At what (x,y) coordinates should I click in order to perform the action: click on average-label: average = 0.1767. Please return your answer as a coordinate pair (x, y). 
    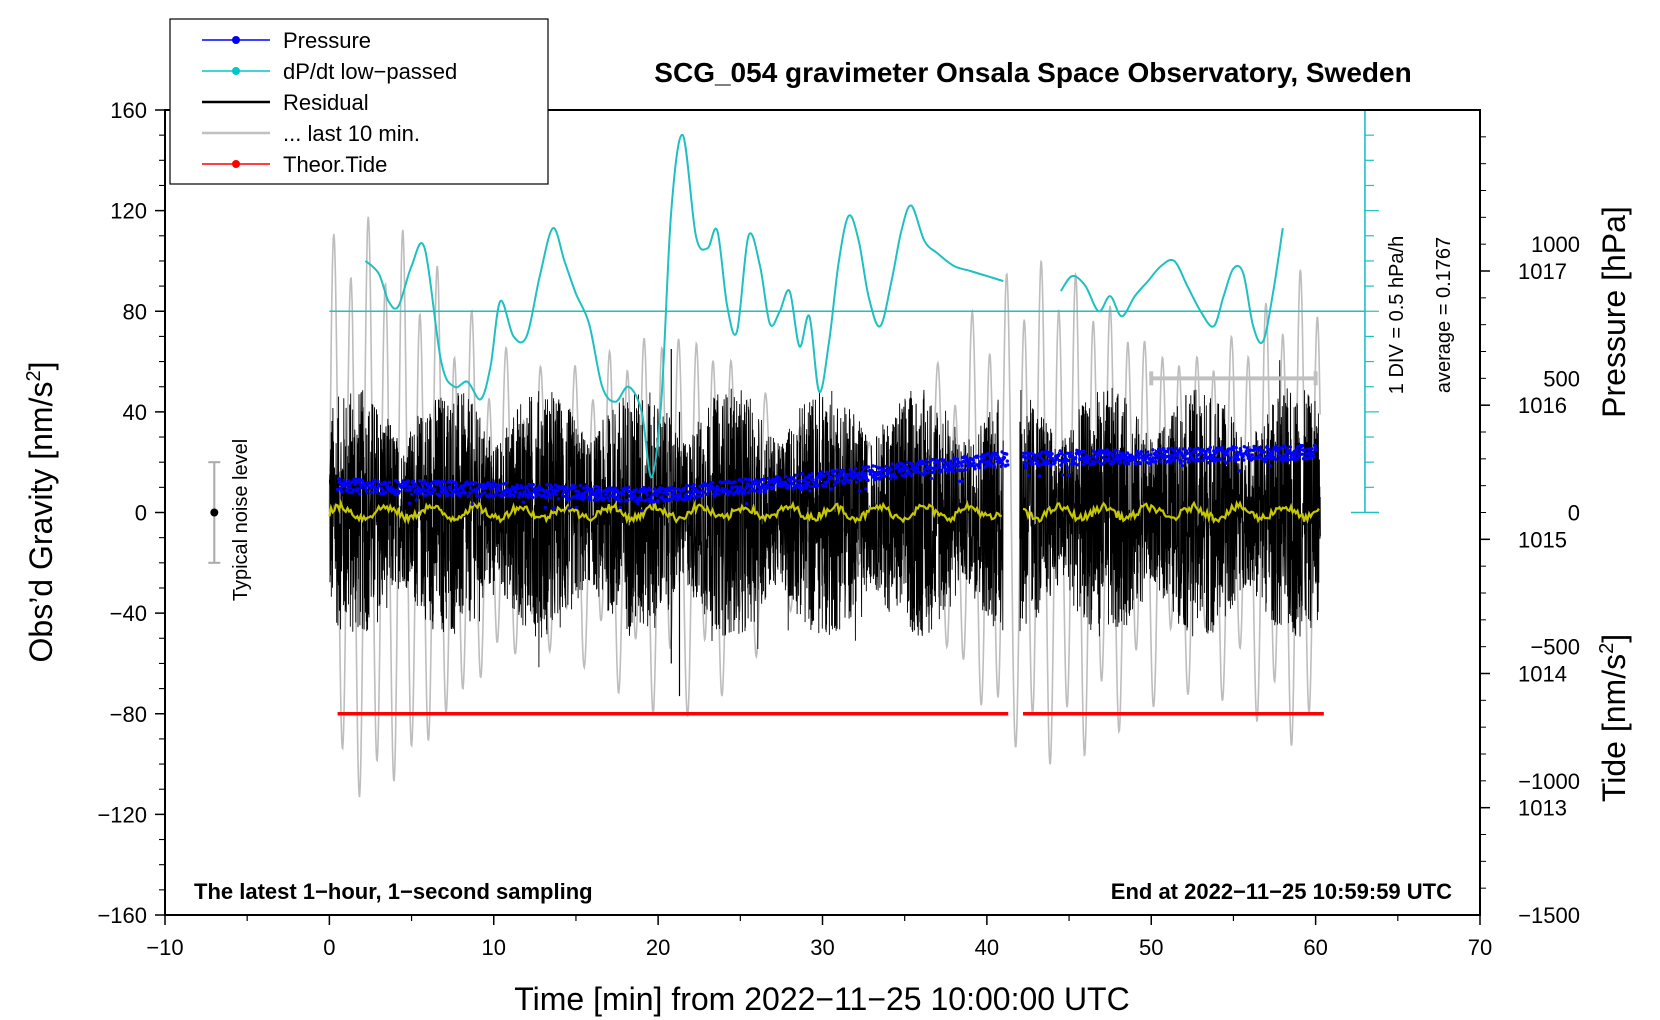
    Looking at the image, I should click on (1444, 315).